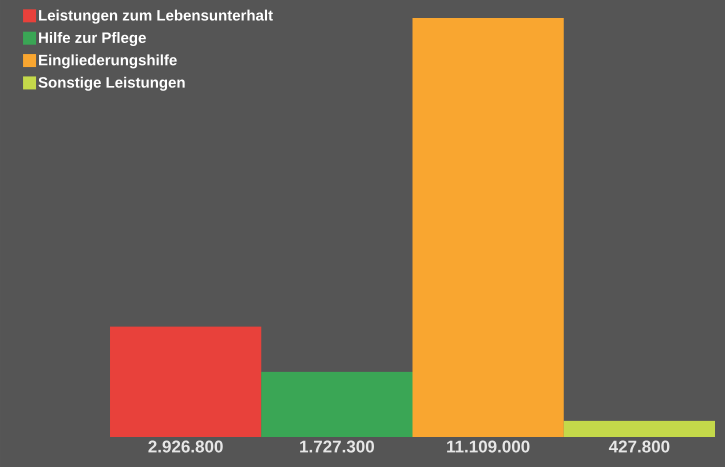  What do you see at coordinates (108, 61) in the screenshot?
I see `legend-label: Eingliederungshilfe` at bounding box center [108, 61].